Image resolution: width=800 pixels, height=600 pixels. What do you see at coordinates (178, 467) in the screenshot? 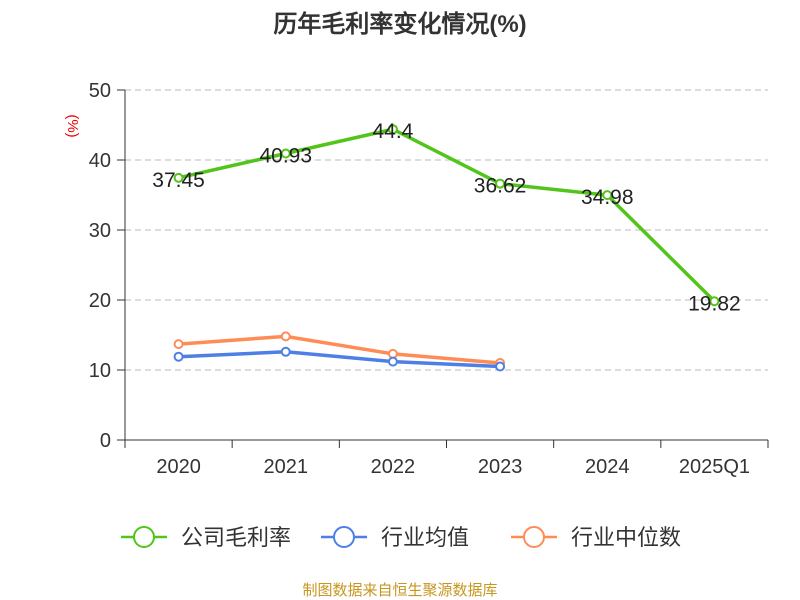
I see `x-tick-label: 2020` at bounding box center [178, 467].